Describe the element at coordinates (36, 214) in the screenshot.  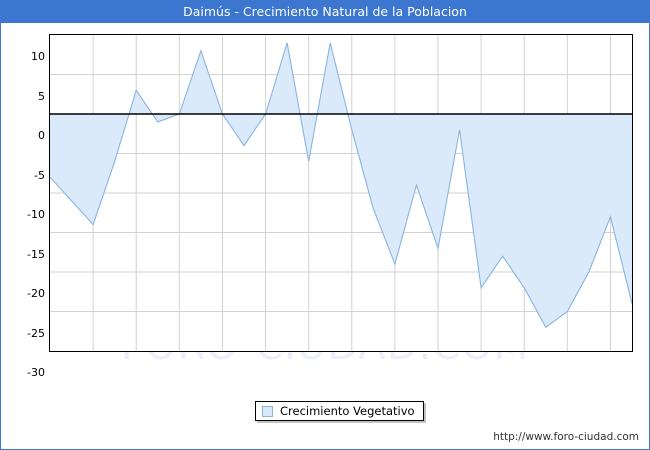
I see `y-axis-tick-label: -10` at that location.